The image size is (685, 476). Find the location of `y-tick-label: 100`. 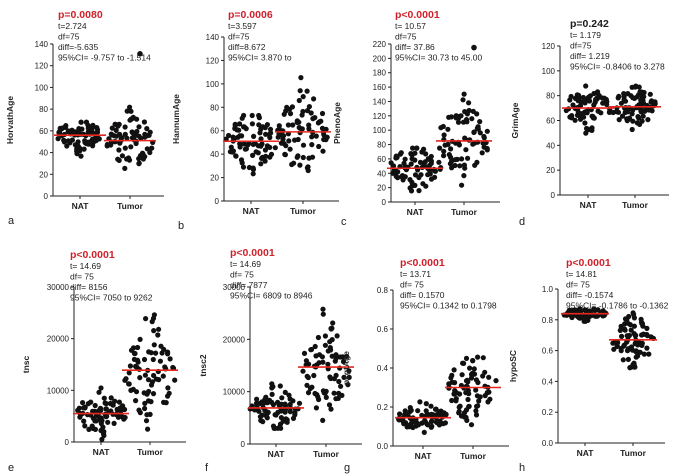

y-tick-label: 100 is located at coordinates (213, 84).